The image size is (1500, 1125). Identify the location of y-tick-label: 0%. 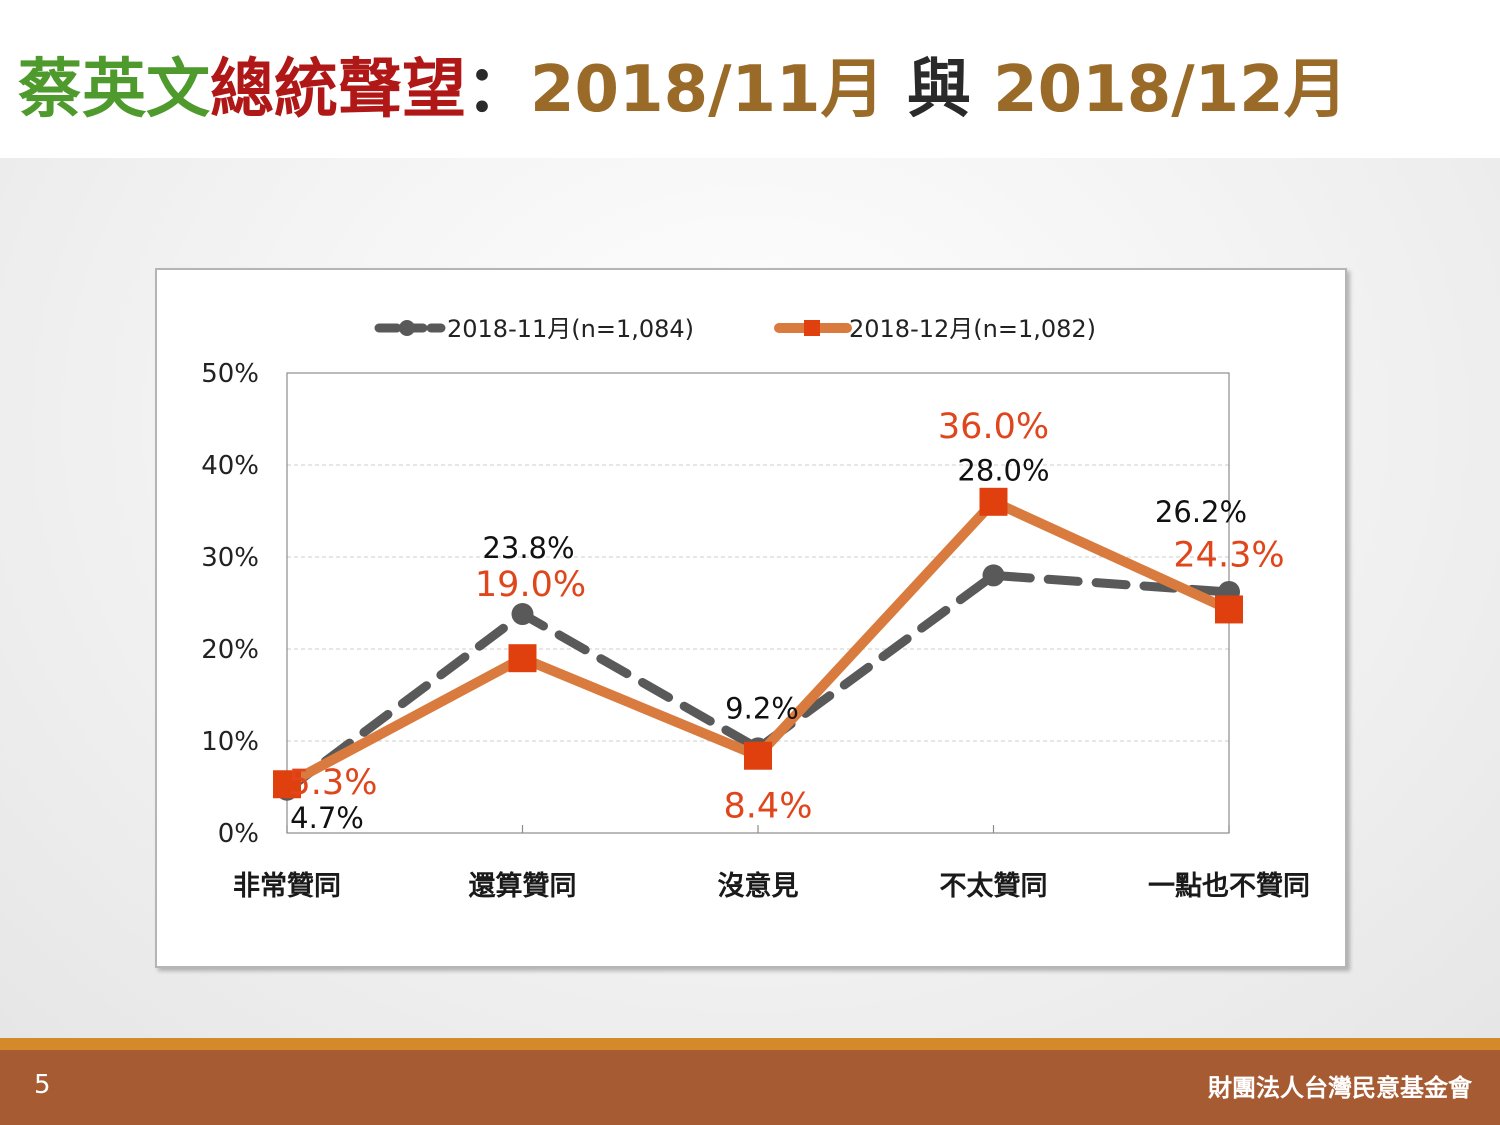
(238, 834).